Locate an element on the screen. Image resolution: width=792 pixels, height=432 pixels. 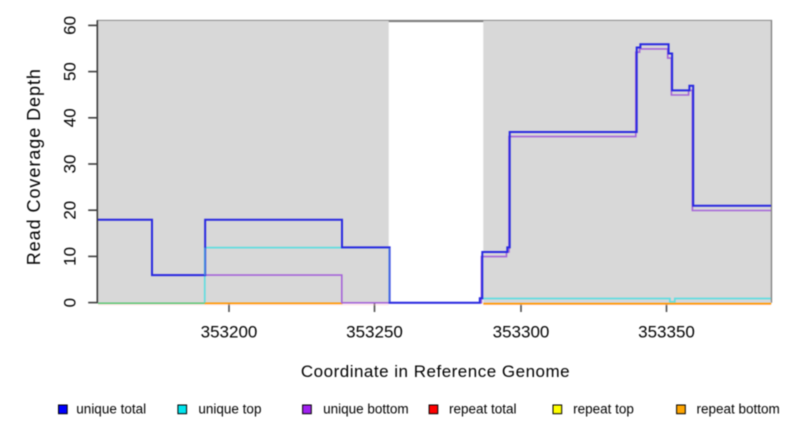
svg-text: unique bottom is located at coordinates (366, 409).